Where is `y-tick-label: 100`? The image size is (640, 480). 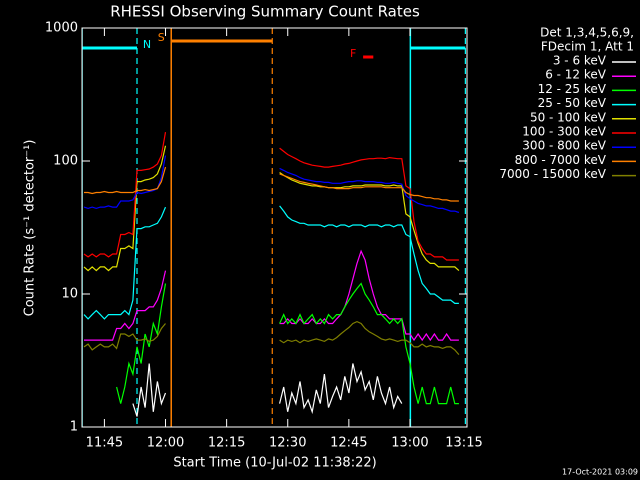
y-tick-label: 100 is located at coordinates (65, 161).